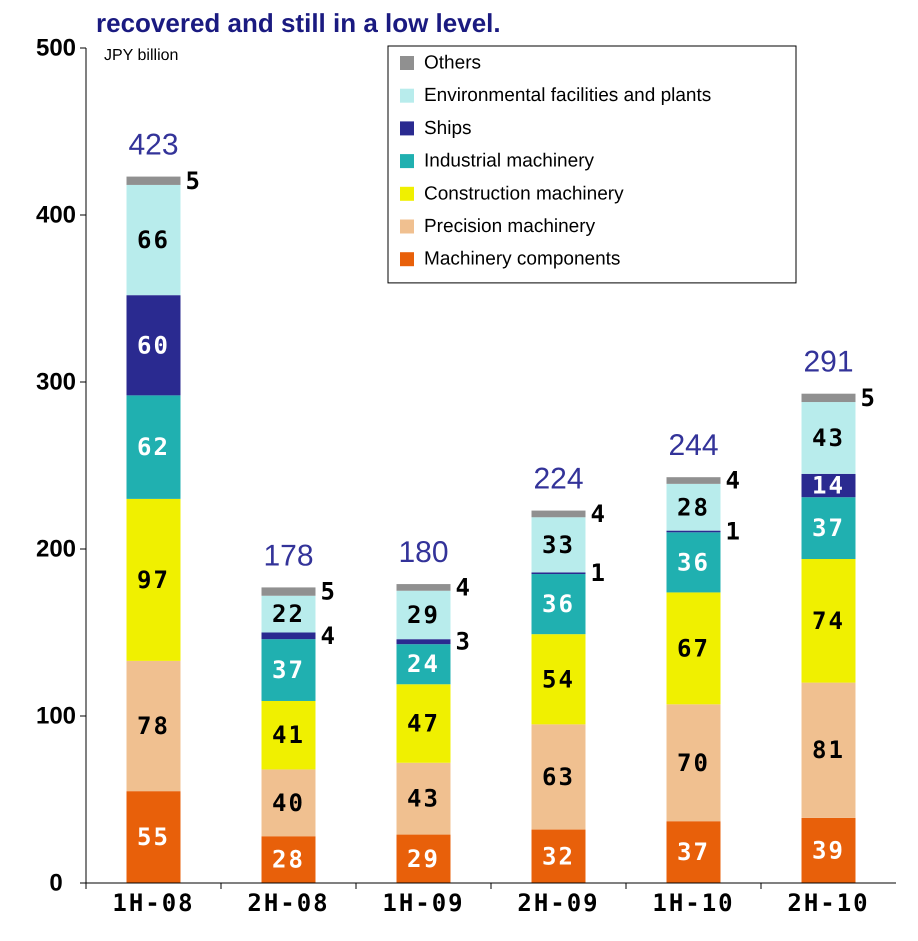  What do you see at coordinates (558, 479) in the screenshot?
I see `total-label: 224` at bounding box center [558, 479].